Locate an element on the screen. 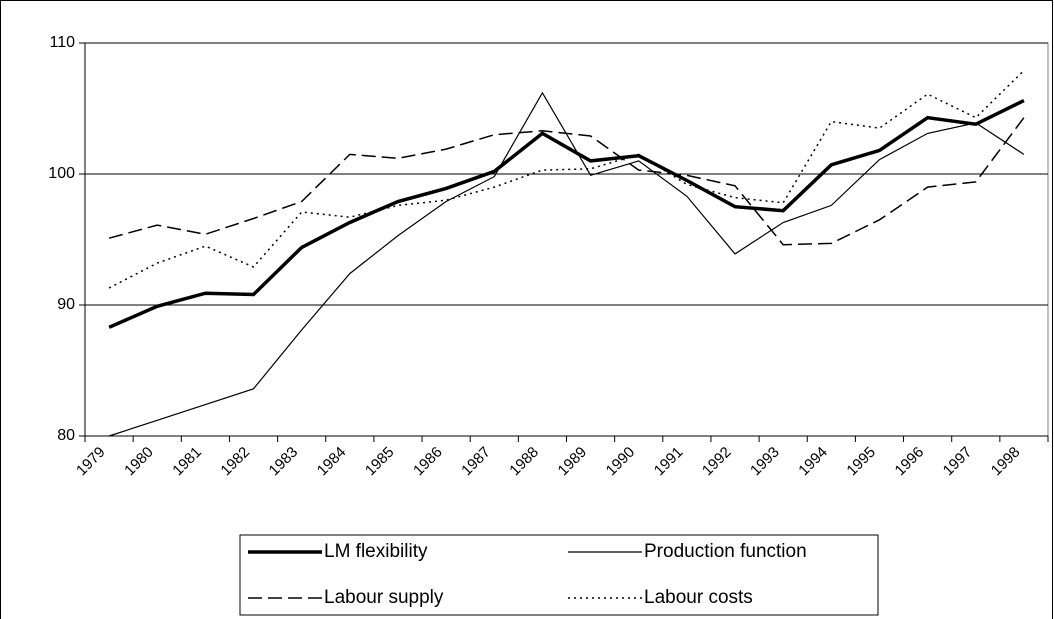 The height and width of the screenshot is (619, 1054). x-tick-label: 1982 is located at coordinates (235, 462).